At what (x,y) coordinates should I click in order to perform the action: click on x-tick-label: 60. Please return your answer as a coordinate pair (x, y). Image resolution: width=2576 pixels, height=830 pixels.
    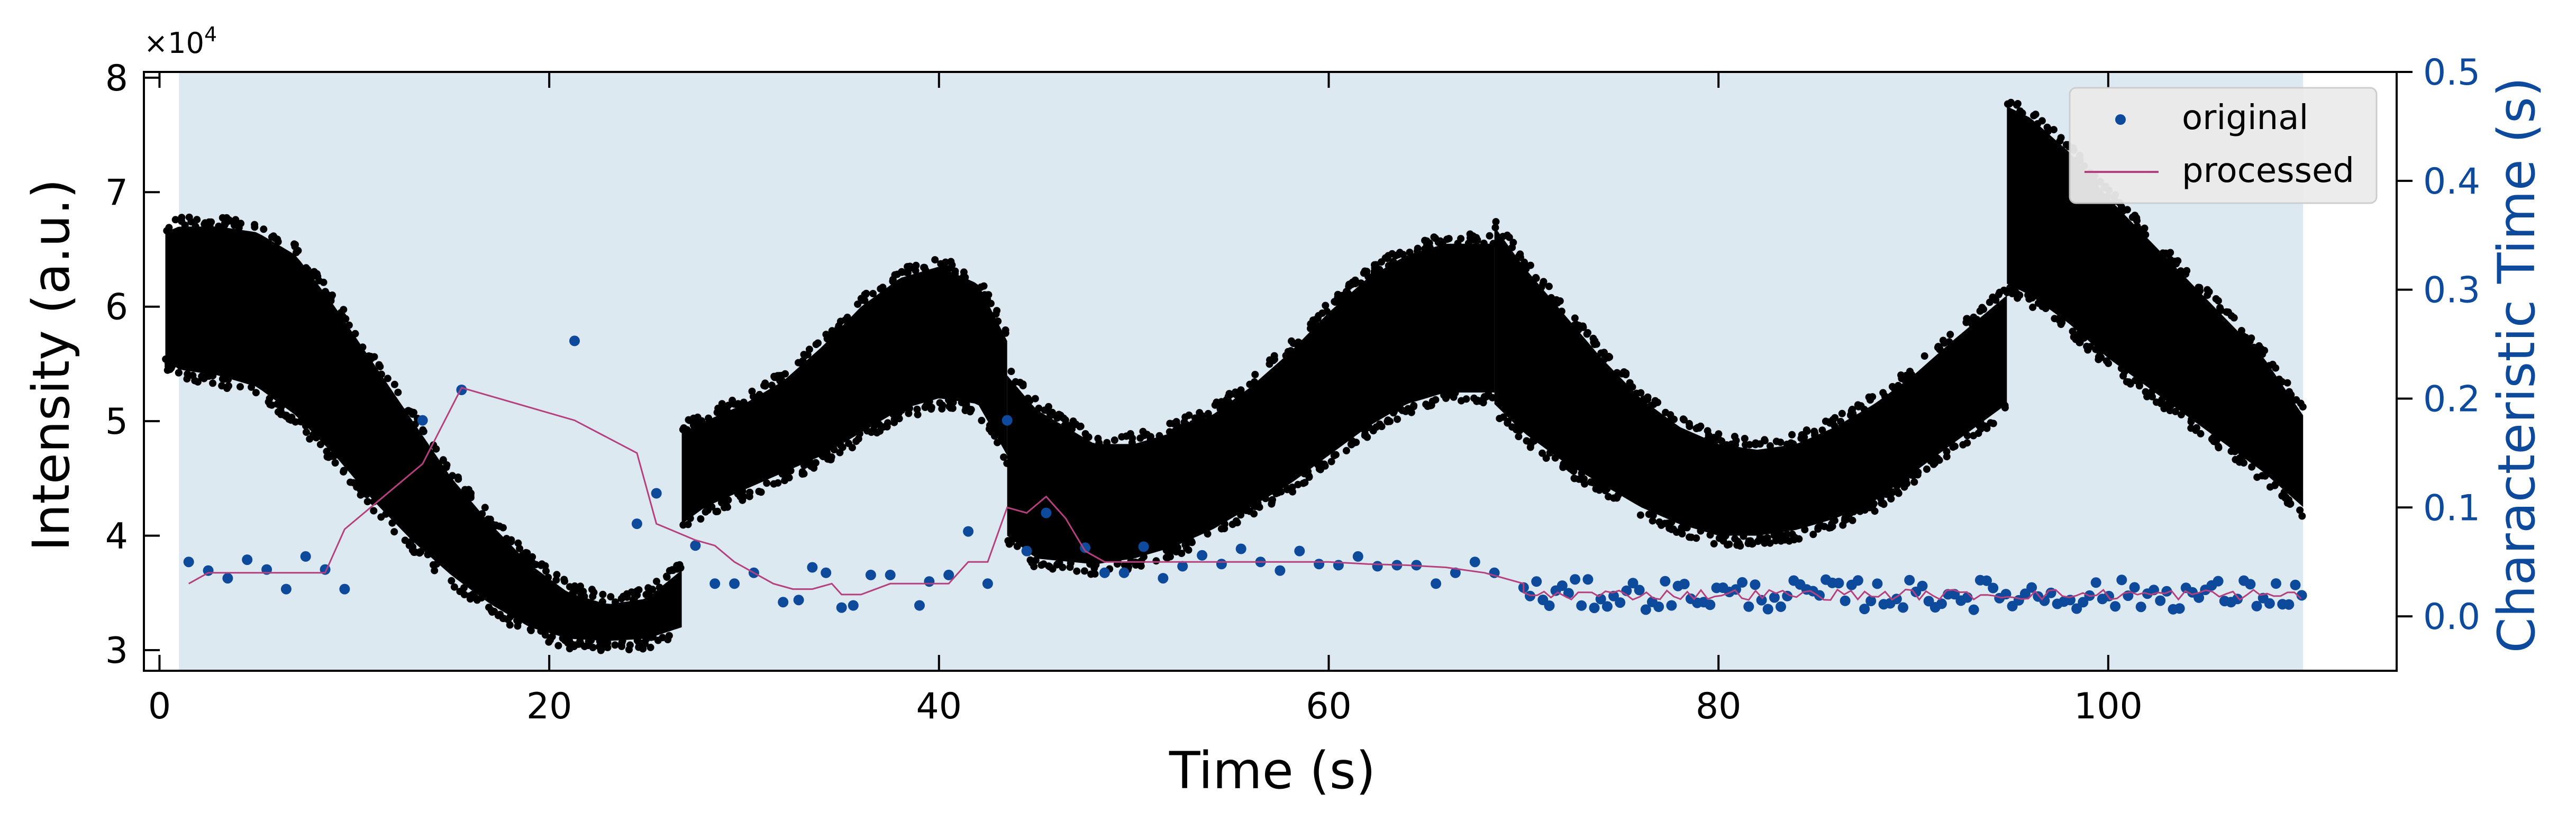
    Looking at the image, I should click on (1329, 706).